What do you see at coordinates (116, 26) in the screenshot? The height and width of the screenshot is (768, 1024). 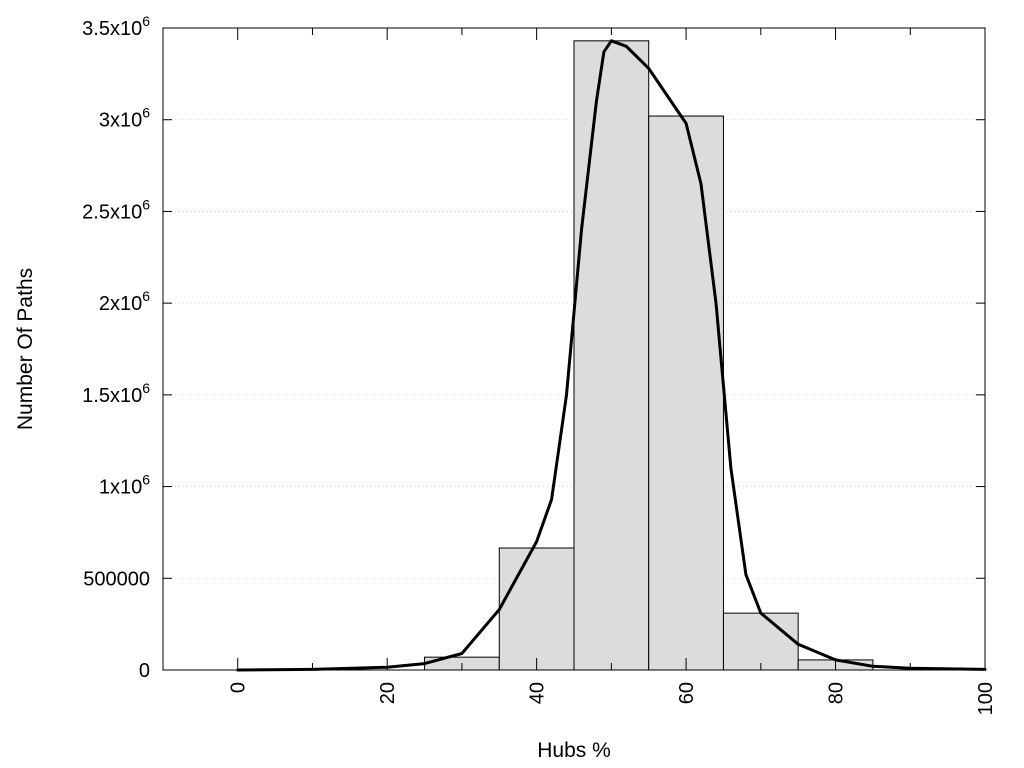 I see `y-tick-label: 3.5x10⁶` at bounding box center [116, 26].